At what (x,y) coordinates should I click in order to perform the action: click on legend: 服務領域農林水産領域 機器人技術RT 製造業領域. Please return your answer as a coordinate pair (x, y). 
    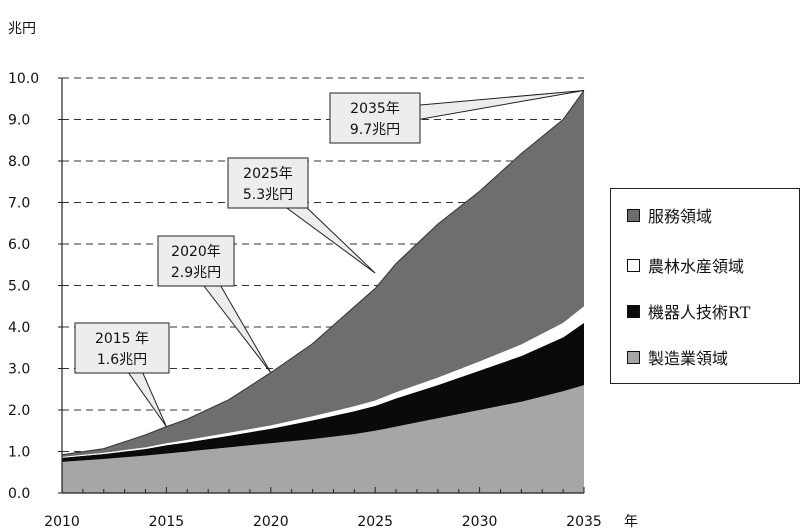
    Looking at the image, I should click on (705, 286).